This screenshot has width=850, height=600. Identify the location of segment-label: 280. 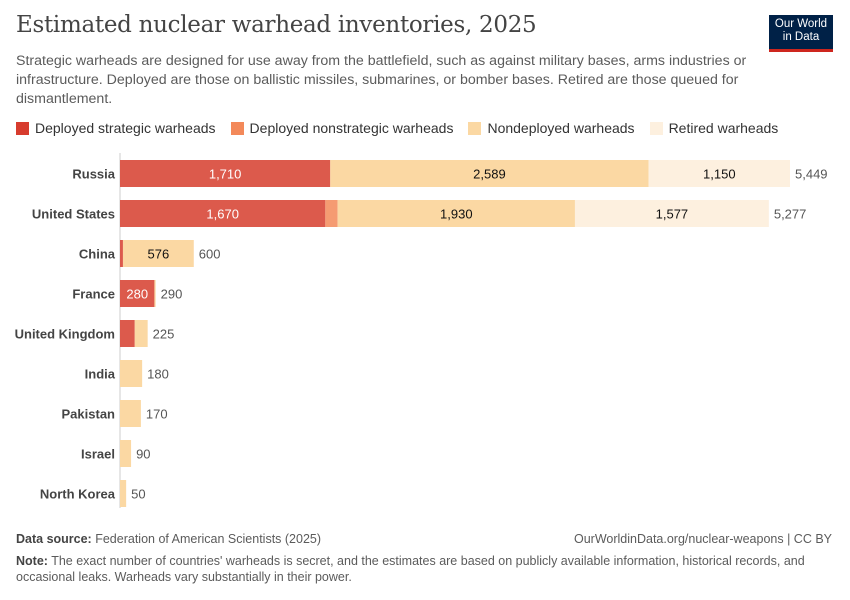
(137, 294).